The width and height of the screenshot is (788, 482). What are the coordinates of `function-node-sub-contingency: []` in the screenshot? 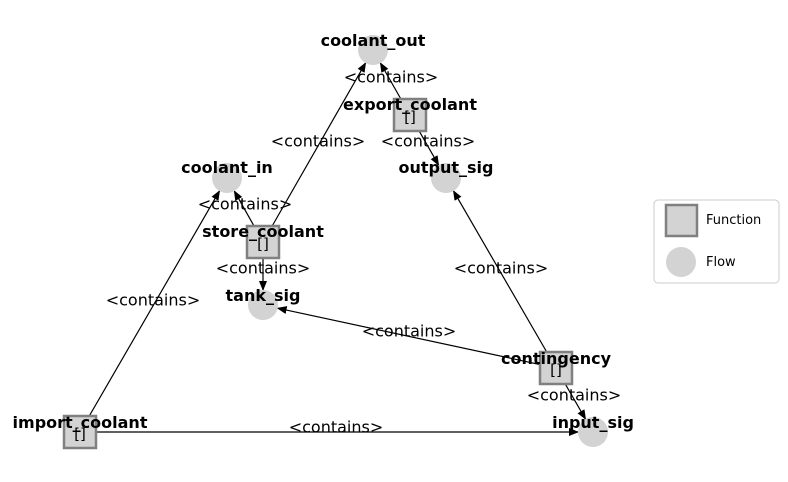 It's located at (556, 370).